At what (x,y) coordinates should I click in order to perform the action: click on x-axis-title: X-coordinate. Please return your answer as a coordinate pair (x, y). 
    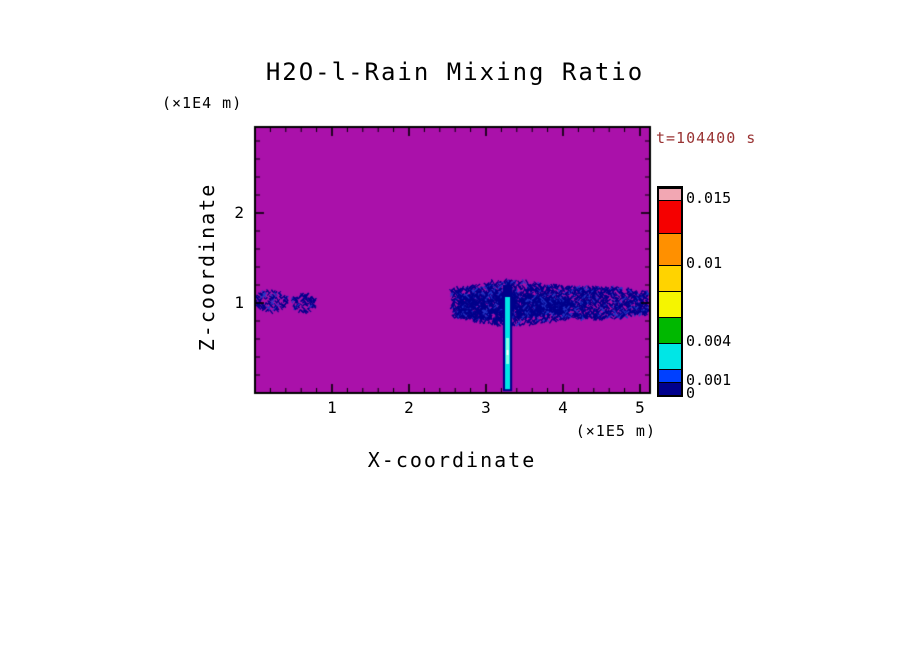
    Looking at the image, I should click on (452, 460).